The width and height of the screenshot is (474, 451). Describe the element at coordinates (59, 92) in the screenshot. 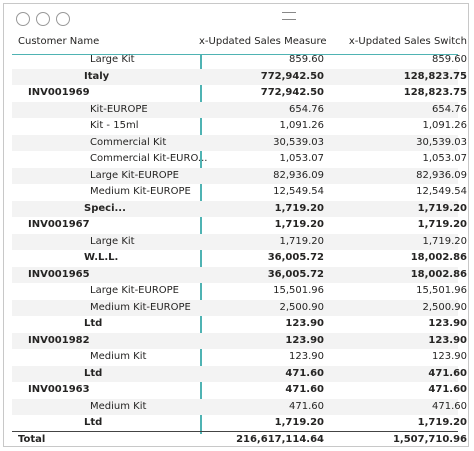

I see `customer-name: INV001969` at that location.